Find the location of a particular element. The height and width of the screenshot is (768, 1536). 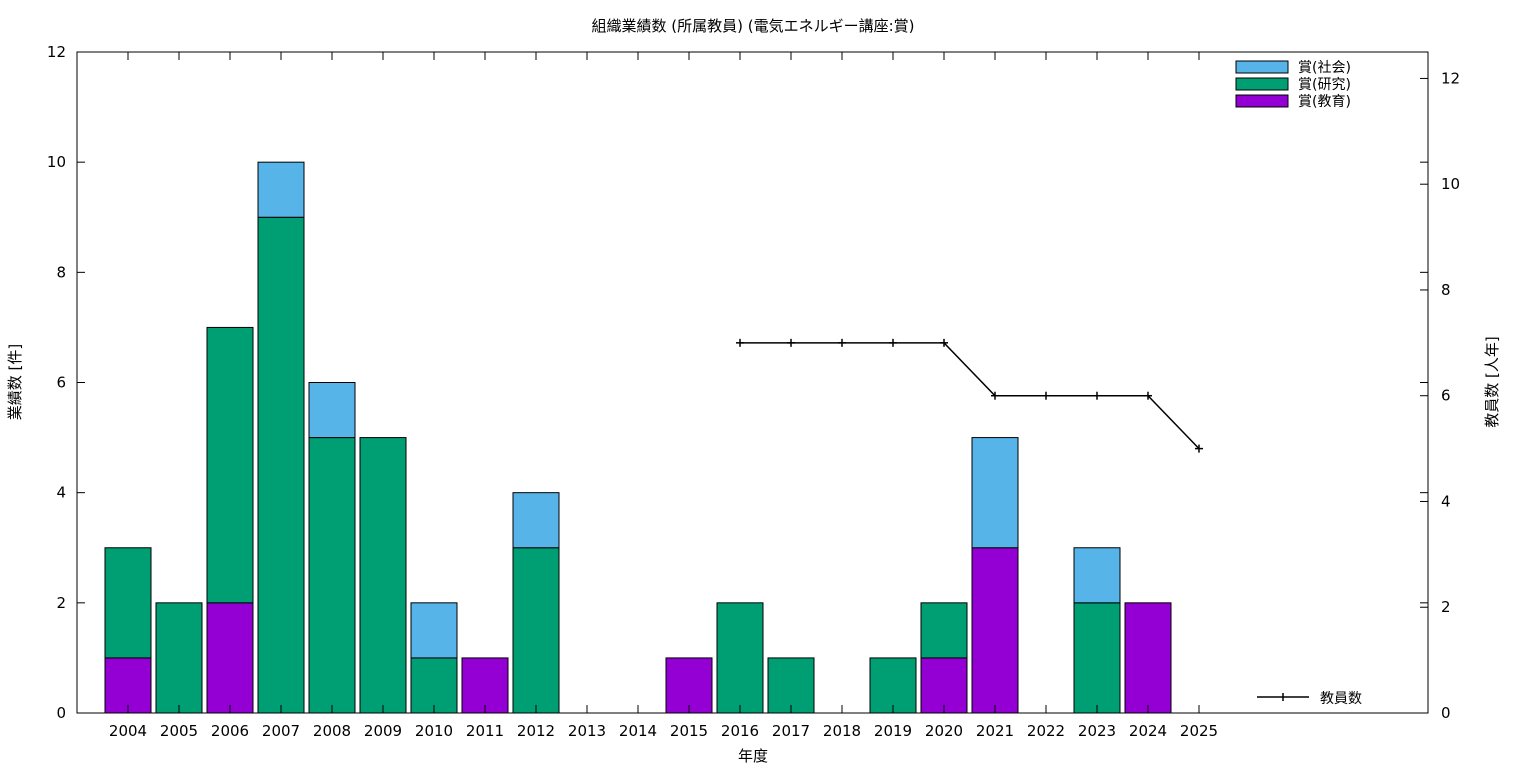

x-tick-label-2024: 2024 is located at coordinates (1148, 731).